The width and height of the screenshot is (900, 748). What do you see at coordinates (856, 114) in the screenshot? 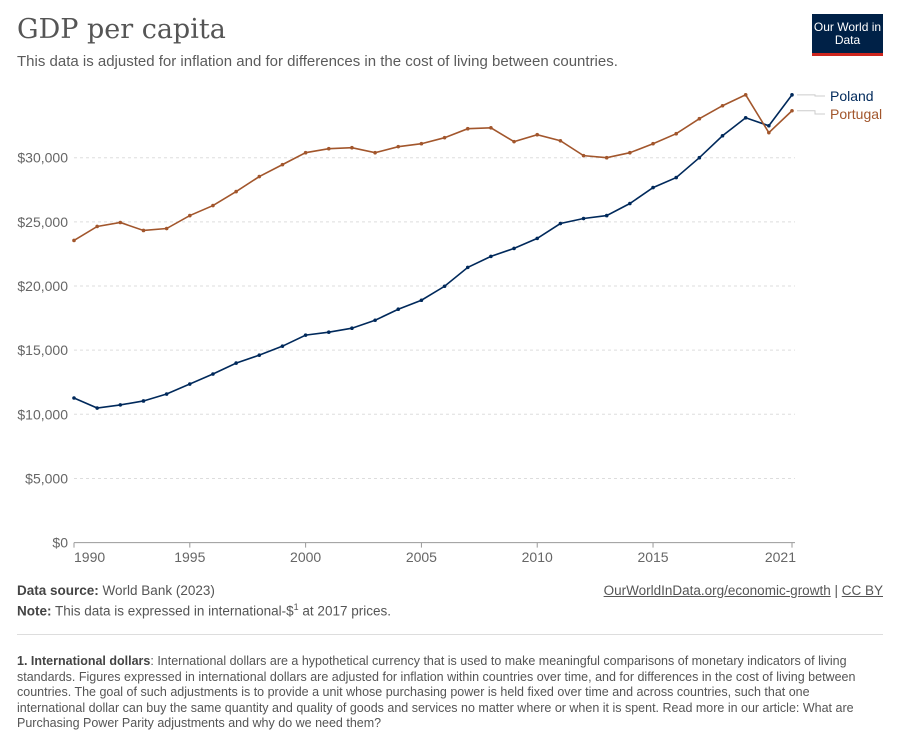
I see `series-label-portugal: Portugal` at bounding box center [856, 114].